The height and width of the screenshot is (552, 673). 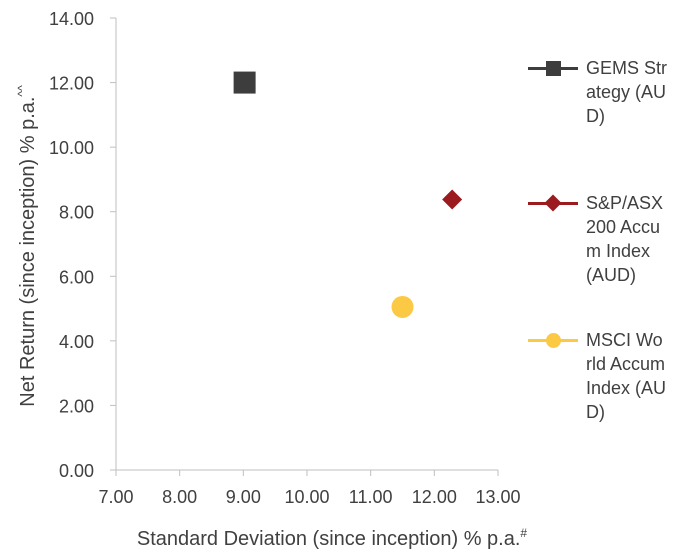 What do you see at coordinates (82, 245) in the screenshot?
I see `y-tick-labels: 0.00 2.00 4.00 6.00 8.00 10.00 12.00 14.00` at bounding box center [82, 245].